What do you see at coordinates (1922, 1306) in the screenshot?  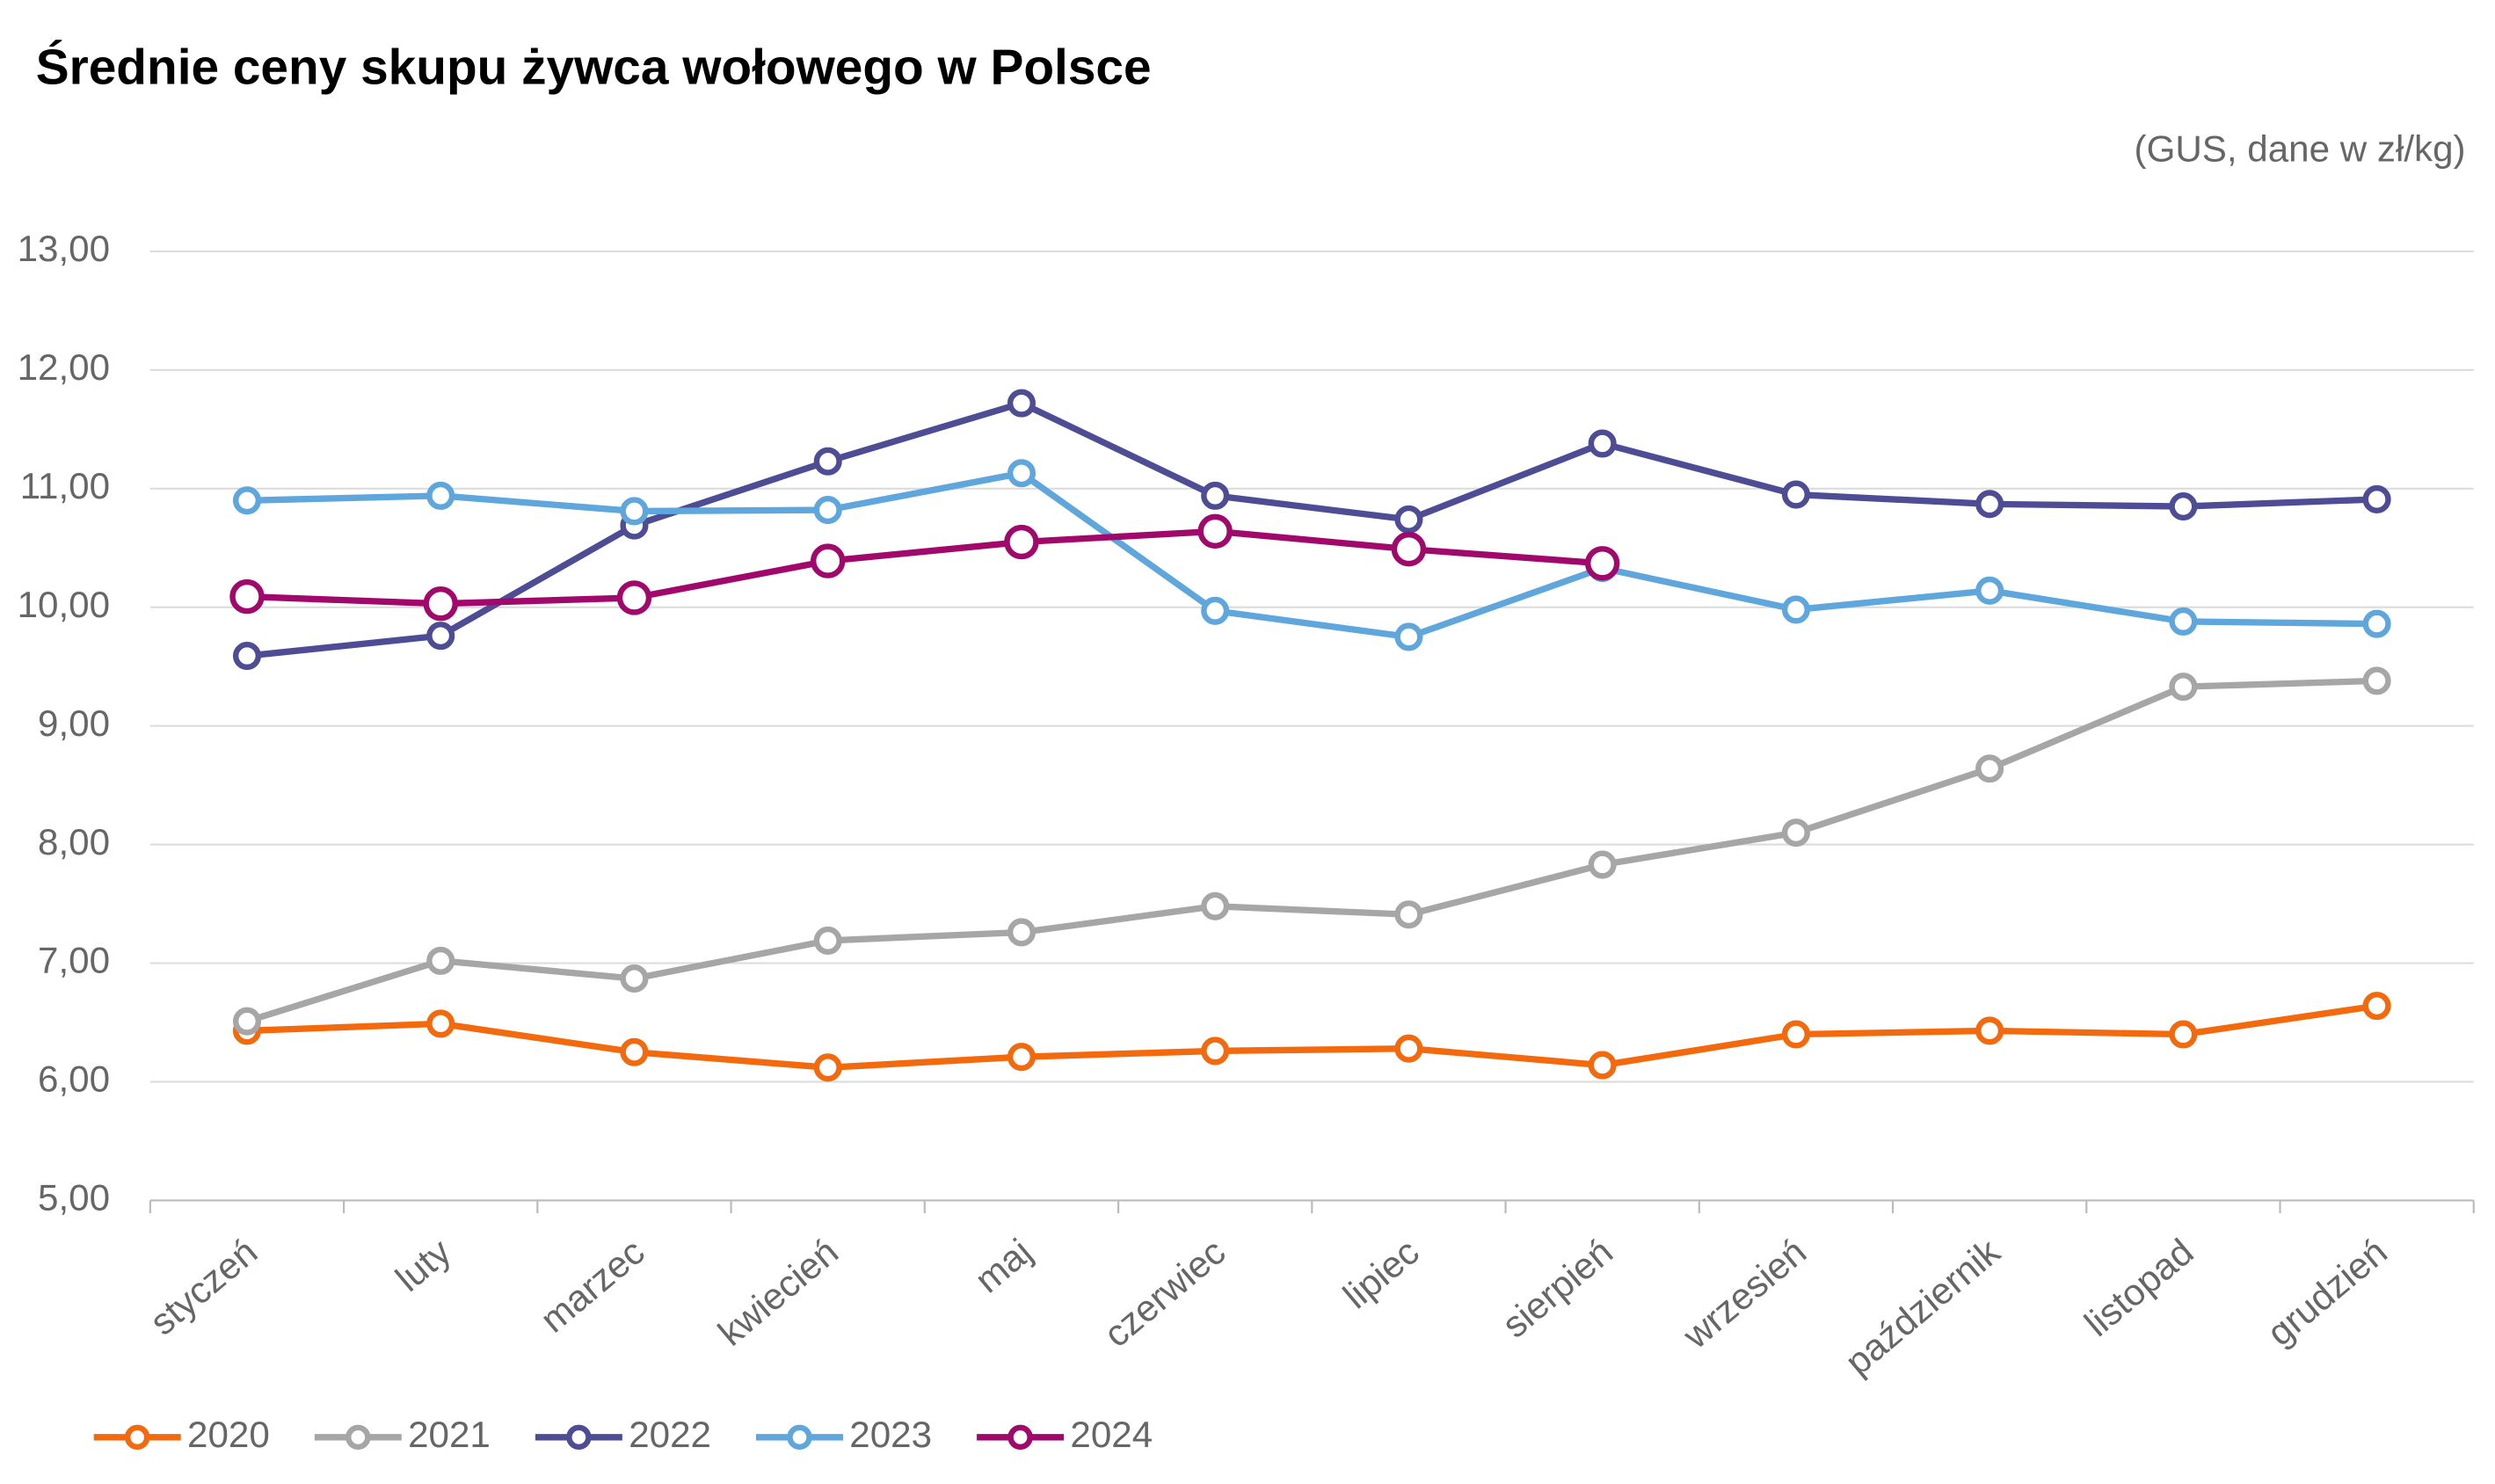 I see `x-tick-label: październik` at bounding box center [1922, 1306].